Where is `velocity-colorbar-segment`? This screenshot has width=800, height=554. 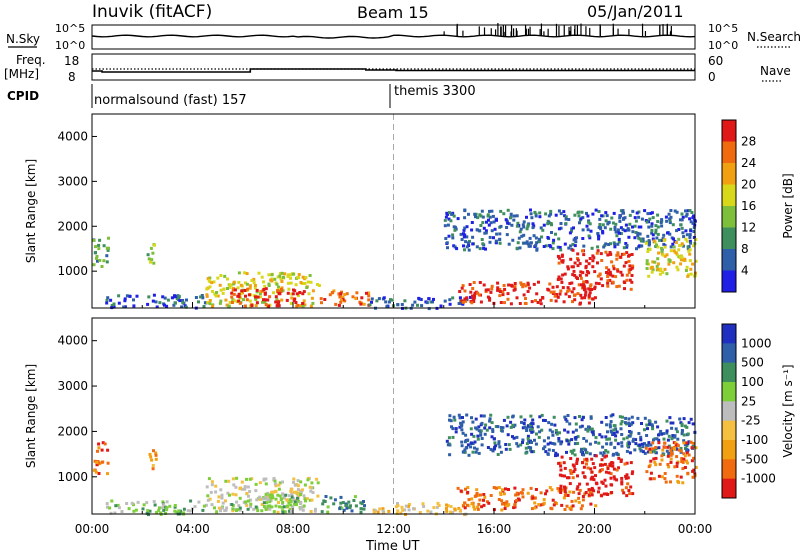
velocity-colorbar-segment is located at coordinates (729, 353).